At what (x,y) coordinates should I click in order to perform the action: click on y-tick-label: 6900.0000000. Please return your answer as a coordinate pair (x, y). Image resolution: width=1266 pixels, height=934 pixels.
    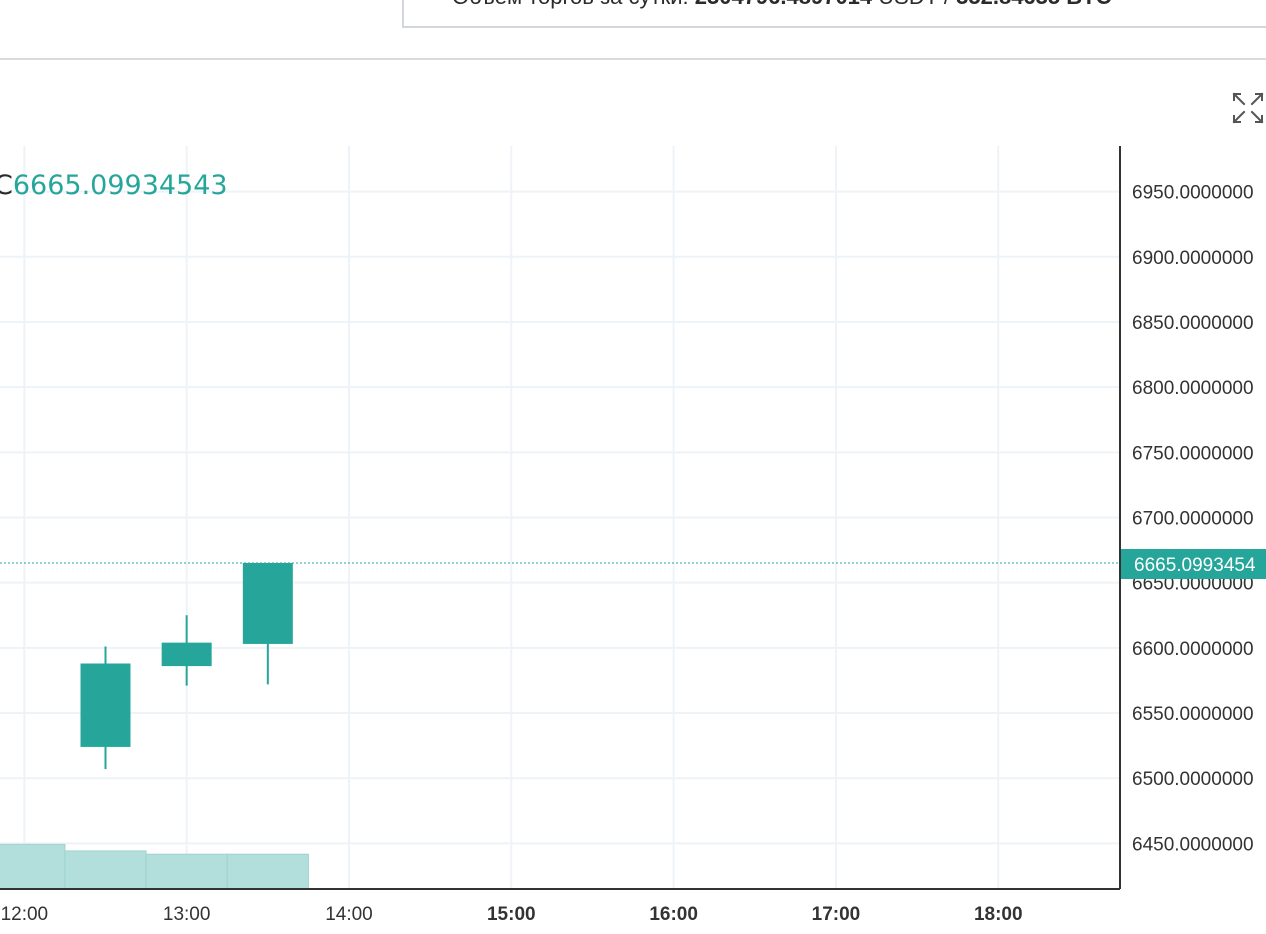
    Looking at the image, I should click on (1193, 258).